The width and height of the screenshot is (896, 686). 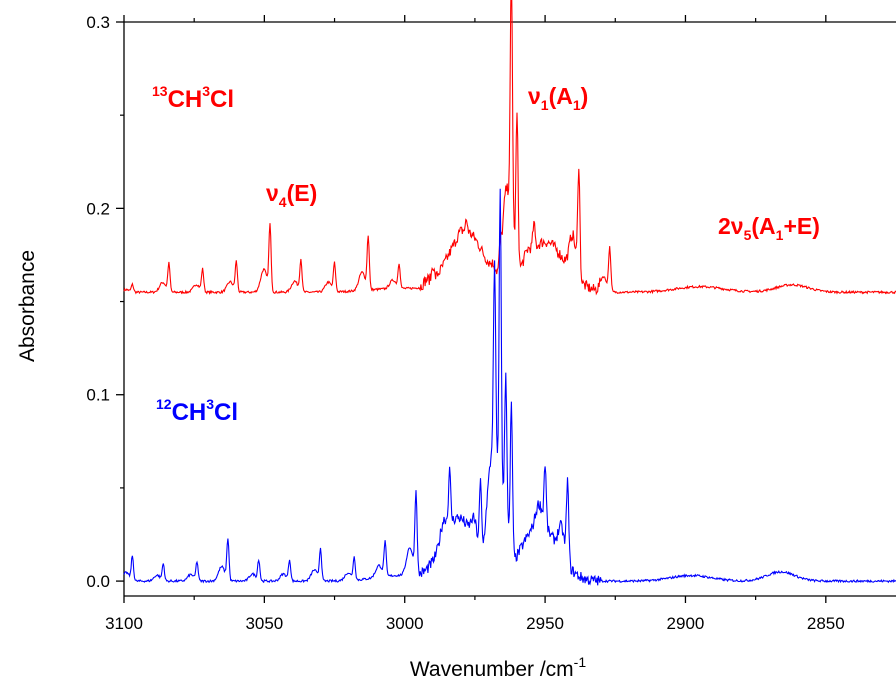 What do you see at coordinates (686, 623) in the screenshot?
I see `x-tick-label: 2900` at bounding box center [686, 623].